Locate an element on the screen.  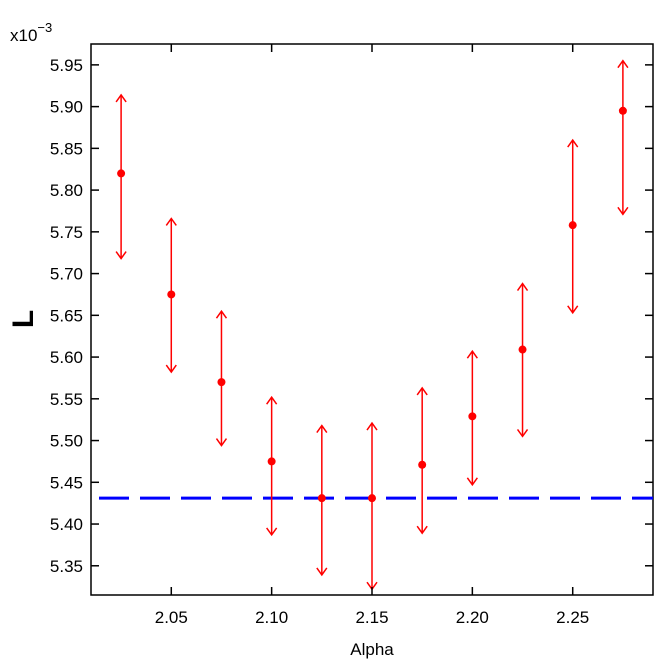
y-tick-label: 5.85 is located at coordinates (66, 148).